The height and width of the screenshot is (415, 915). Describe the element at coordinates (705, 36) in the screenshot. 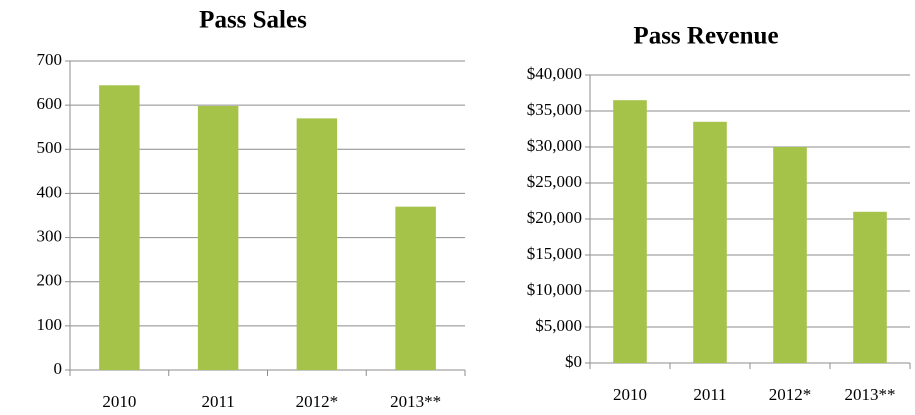

I see `chart-title: Pass Revenue` at that location.